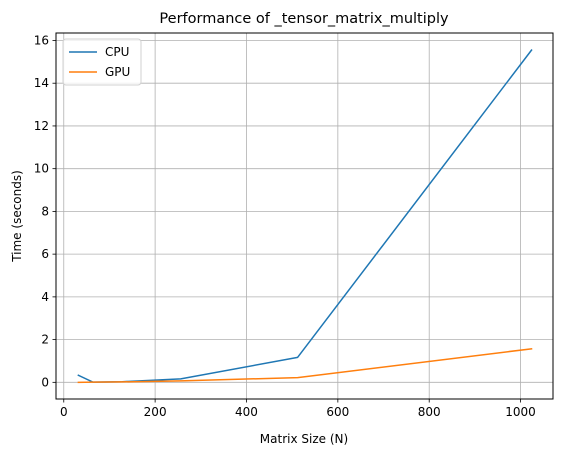 This screenshot has height=455, width=563. I want to click on x-tick-label: 0, so click(64, 412).